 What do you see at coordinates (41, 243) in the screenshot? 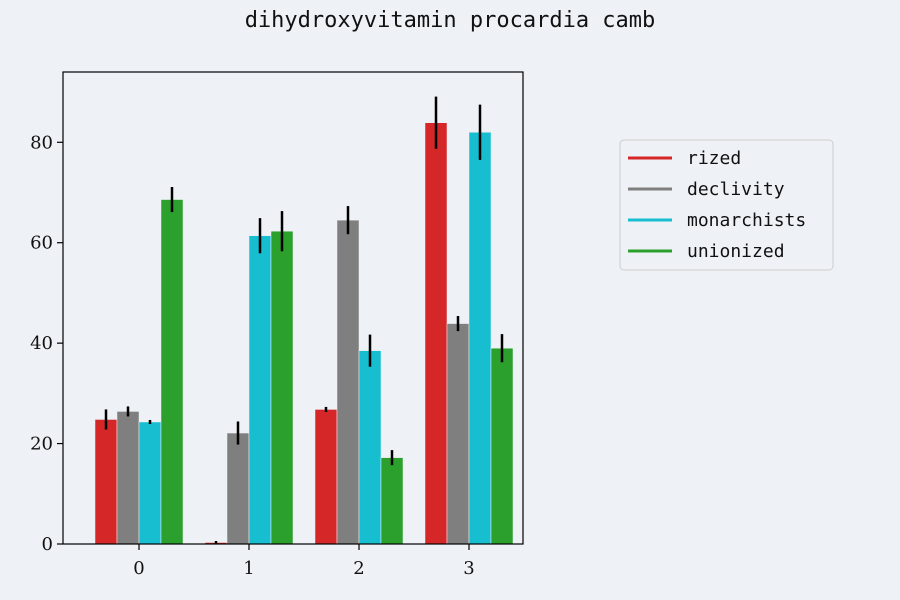
I see `y-tick-label-60: 60` at bounding box center [41, 243].